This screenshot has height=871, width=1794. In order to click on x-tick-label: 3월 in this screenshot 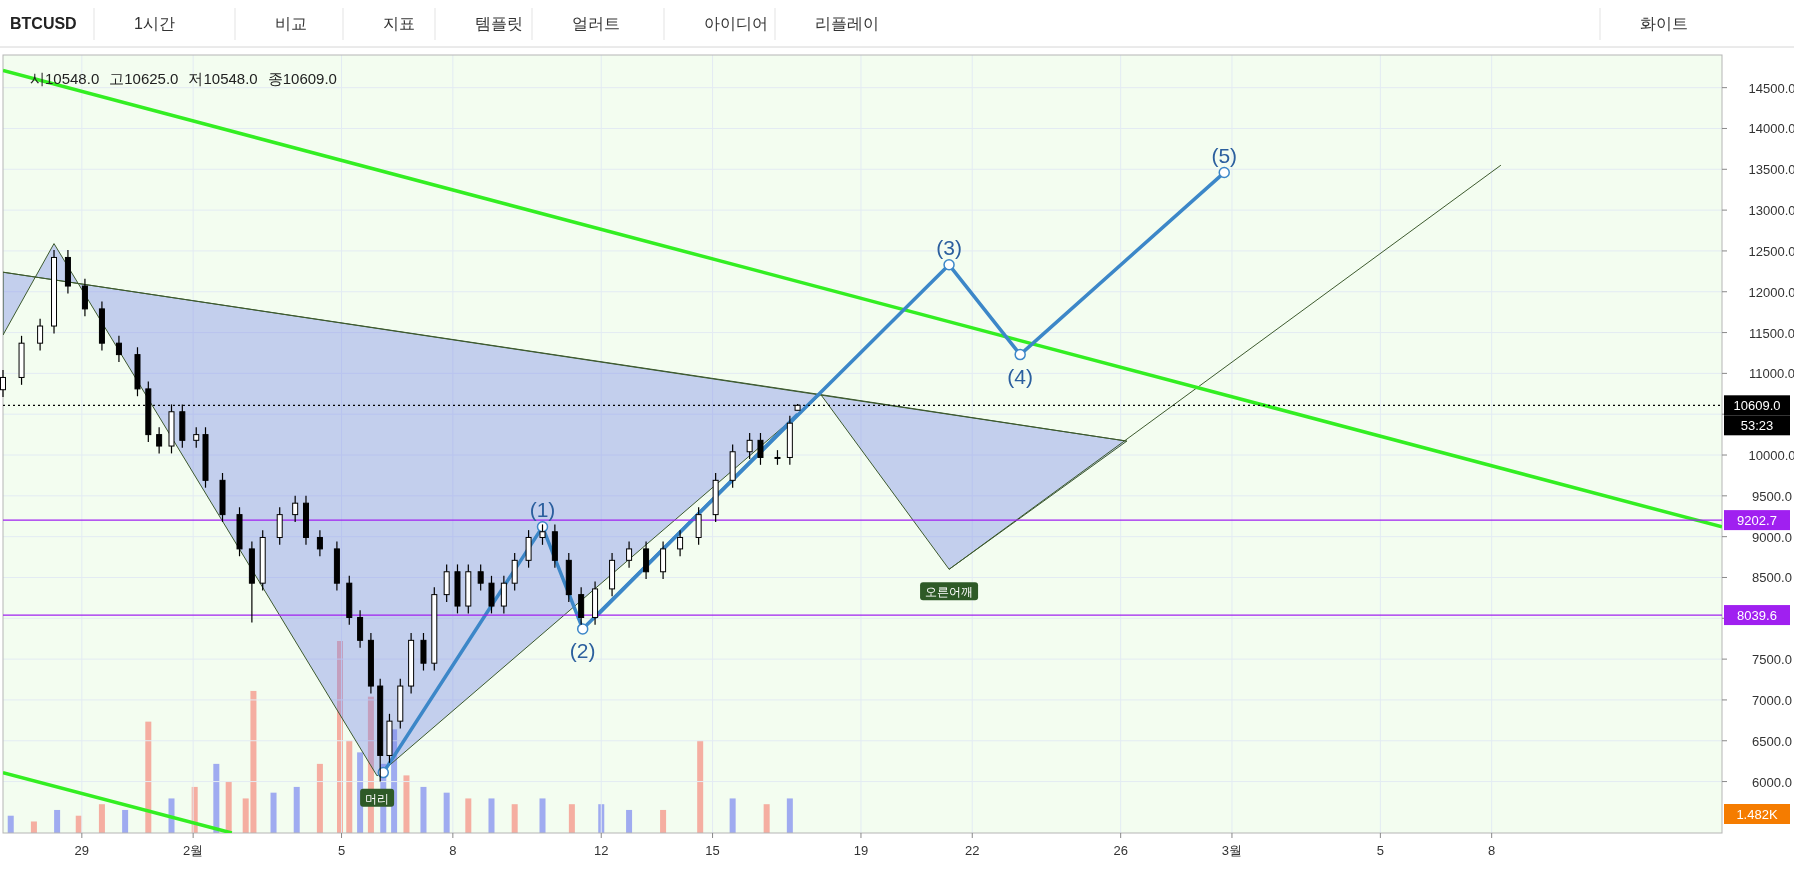, I will do `click(1232, 850)`.